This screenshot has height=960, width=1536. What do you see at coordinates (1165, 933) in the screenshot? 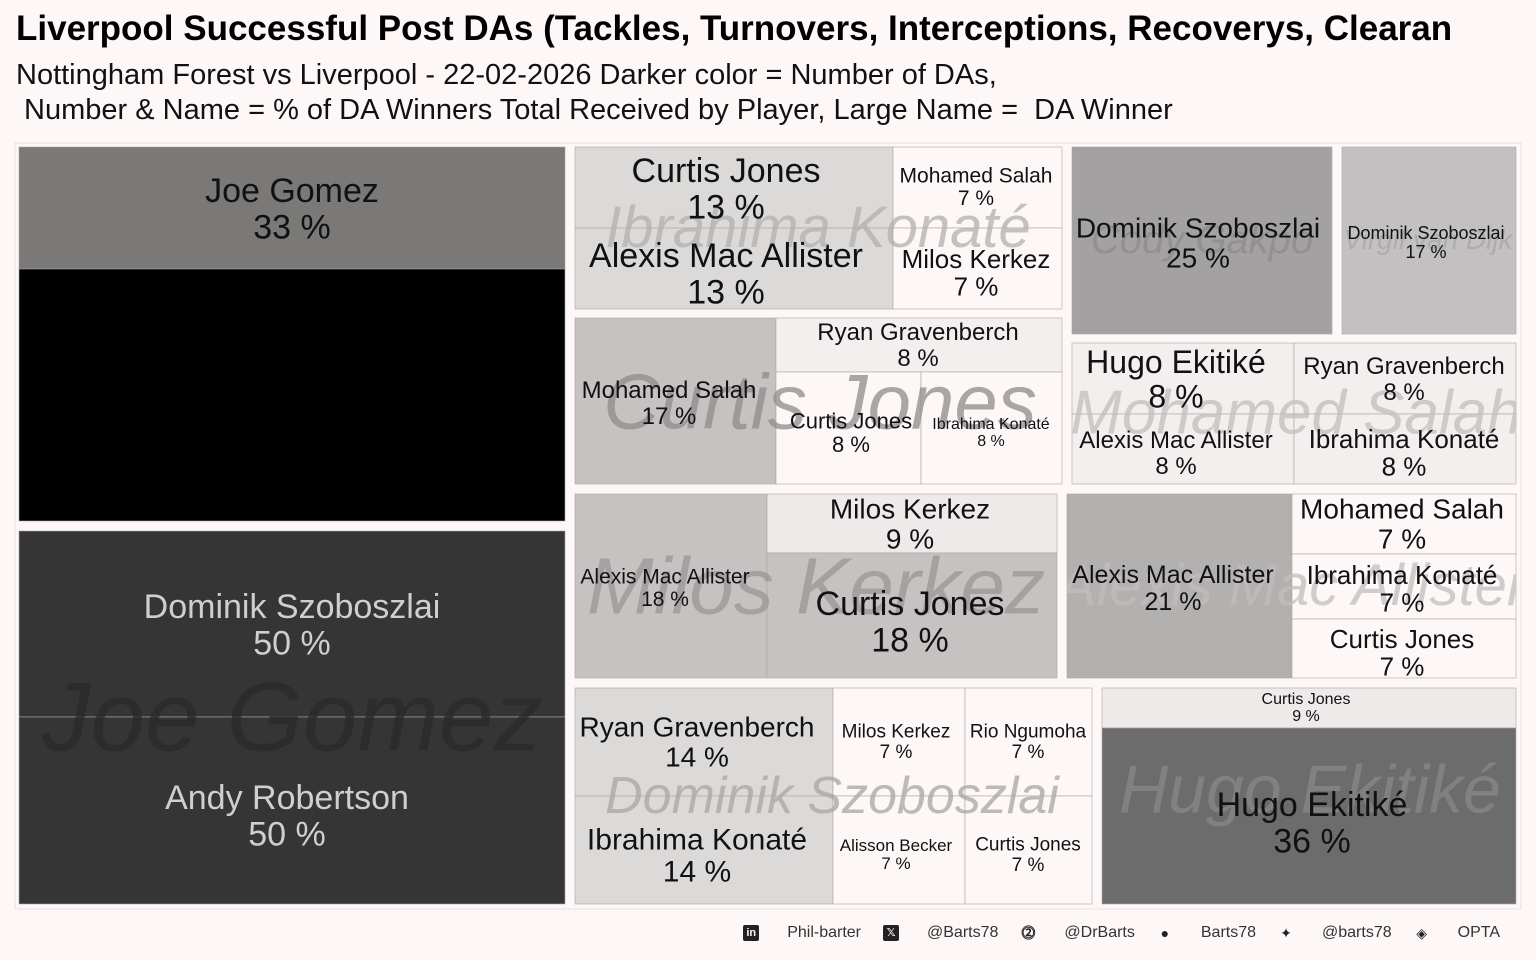
I see `github-icon: ●` at bounding box center [1165, 933].